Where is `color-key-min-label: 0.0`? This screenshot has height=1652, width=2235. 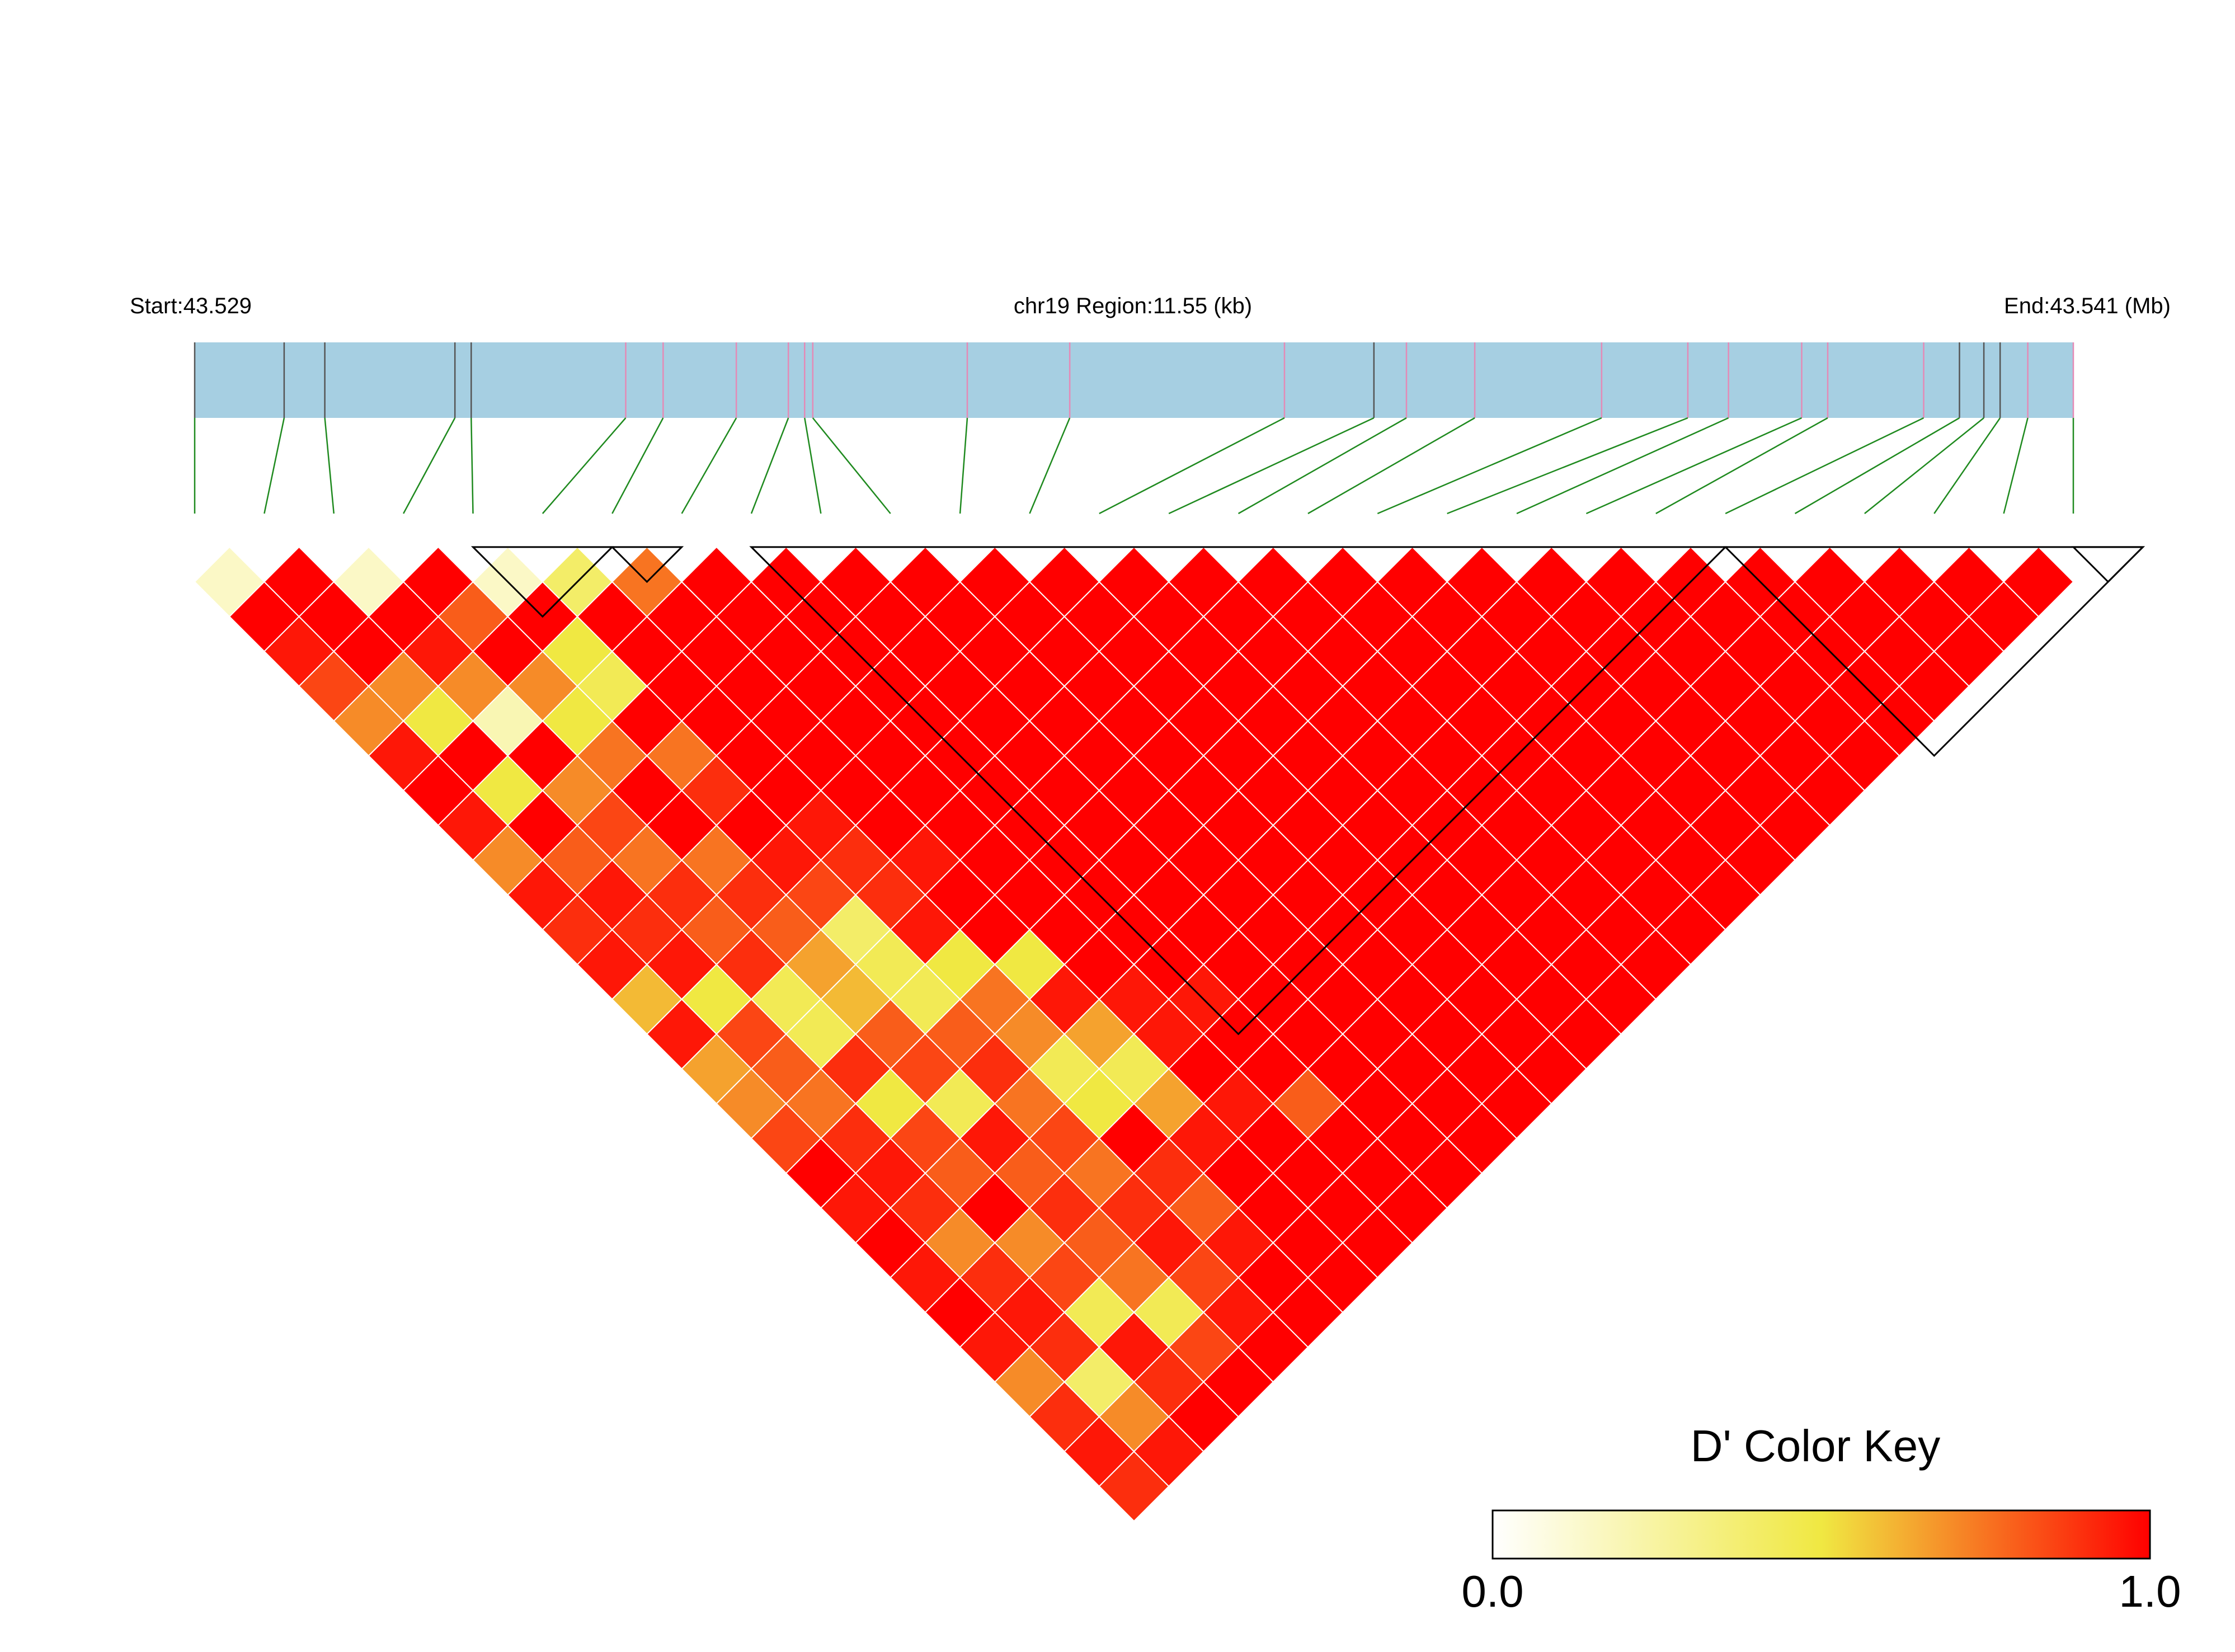
color-key-min-label: 0.0 is located at coordinates (1492, 1591).